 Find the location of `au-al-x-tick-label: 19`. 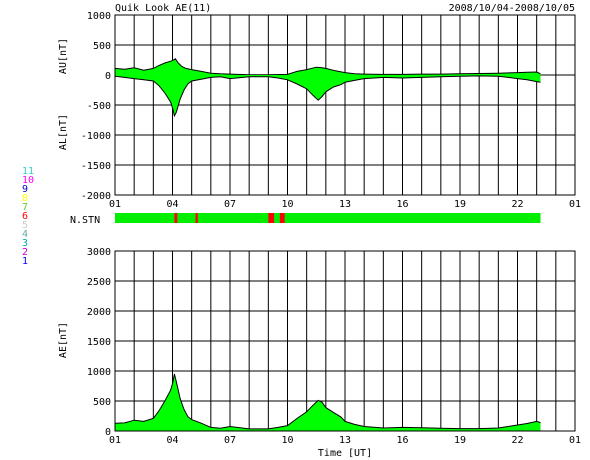

au-al-x-tick-label: 19 is located at coordinates (460, 204).